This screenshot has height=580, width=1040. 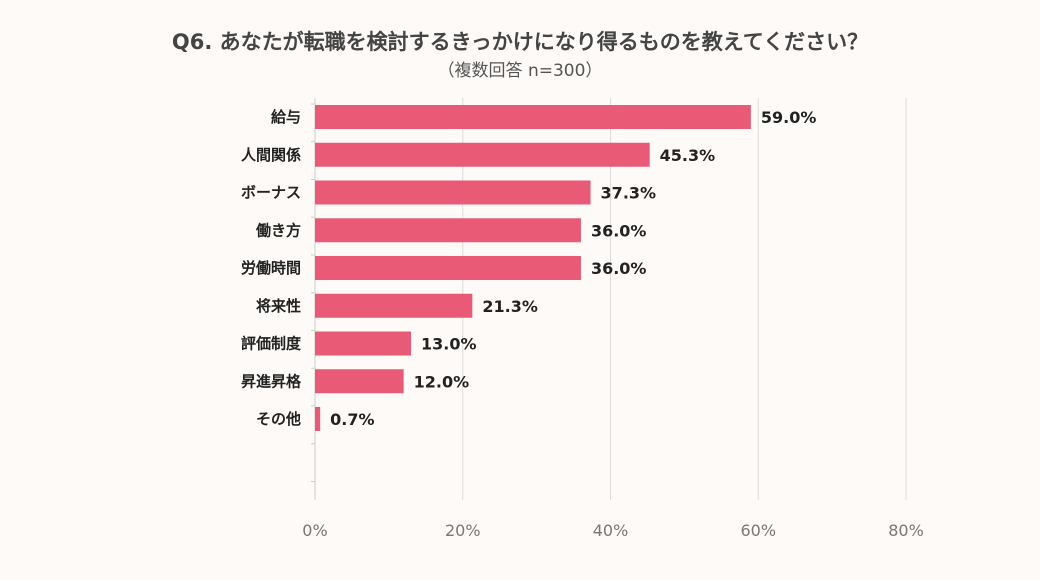 I want to click on value-label: 13.0%, so click(x=449, y=344).